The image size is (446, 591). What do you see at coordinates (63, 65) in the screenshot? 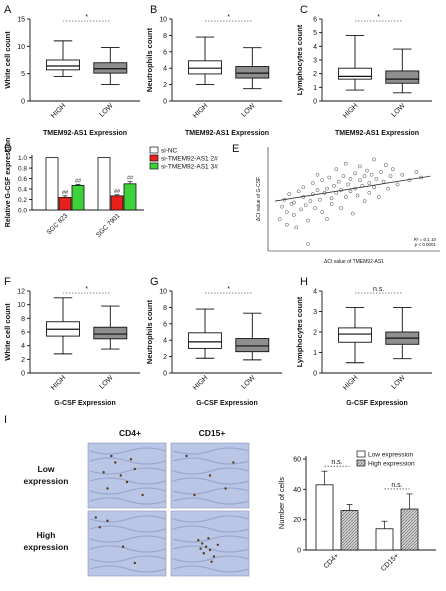
I see `A-box-high` at bounding box center [63, 65].